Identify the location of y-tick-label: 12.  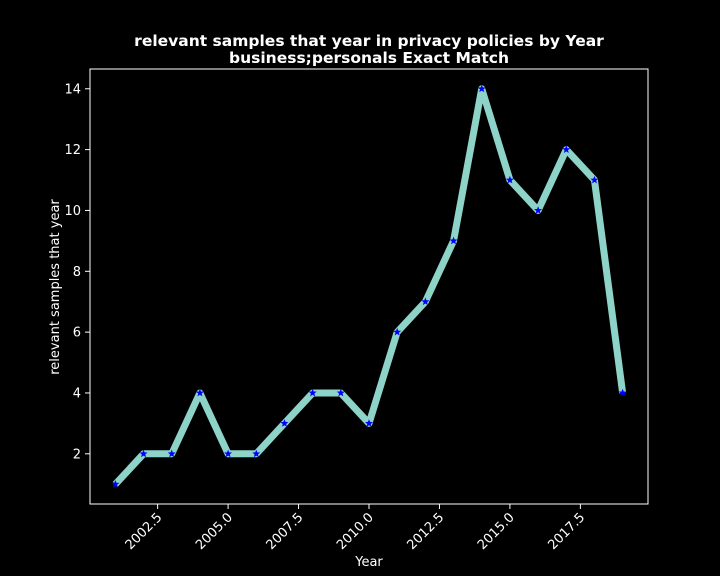
(72, 150).